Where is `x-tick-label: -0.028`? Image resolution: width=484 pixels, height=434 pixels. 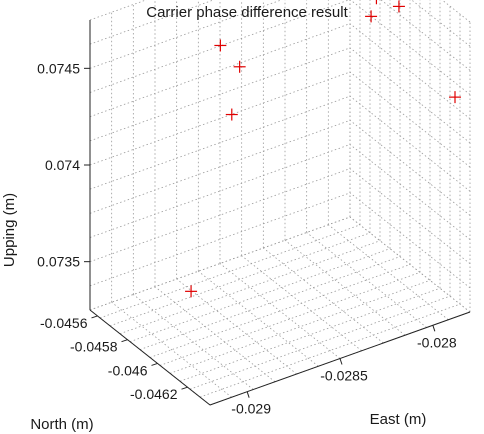
x-tick-label: -0.028 is located at coordinates (437, 342).